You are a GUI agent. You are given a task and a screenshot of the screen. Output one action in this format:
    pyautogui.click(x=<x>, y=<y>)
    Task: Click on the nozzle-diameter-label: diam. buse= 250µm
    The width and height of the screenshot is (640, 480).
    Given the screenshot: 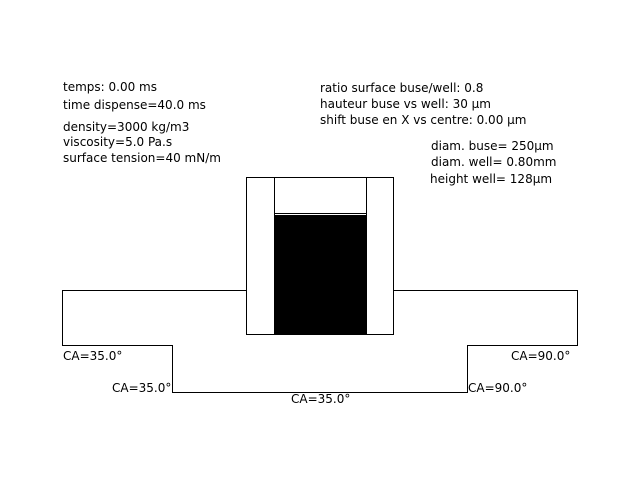 What is the action you would take?
    pyautogui.click(x=492, y=146)
    